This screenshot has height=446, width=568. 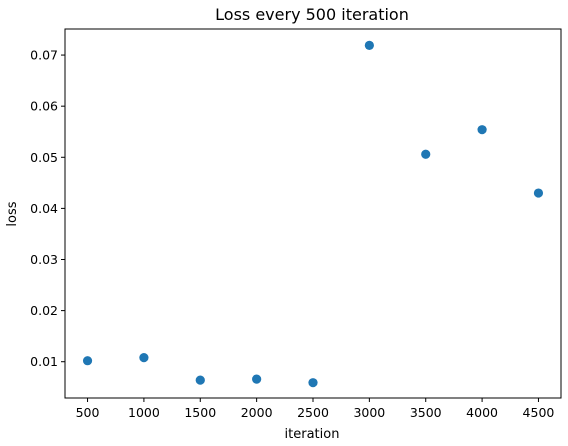 What do you see at coordinates (369, 412) in the screenshot?
I see `x-tick-label: 3000` at bounding box center [369, 412].